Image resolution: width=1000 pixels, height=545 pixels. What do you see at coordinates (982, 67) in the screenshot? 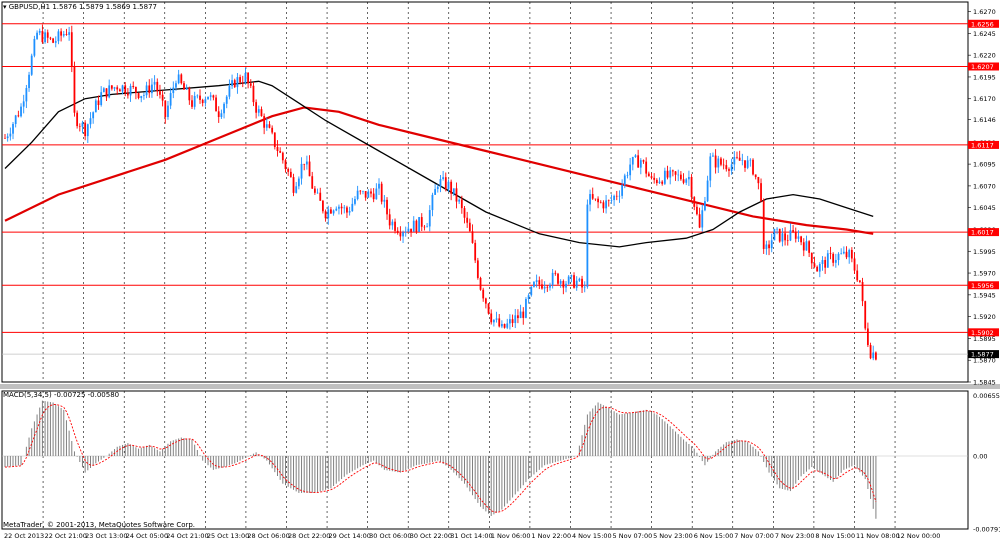
I see `level-tag-label: 1.6207` at bounding box center [982, 67].